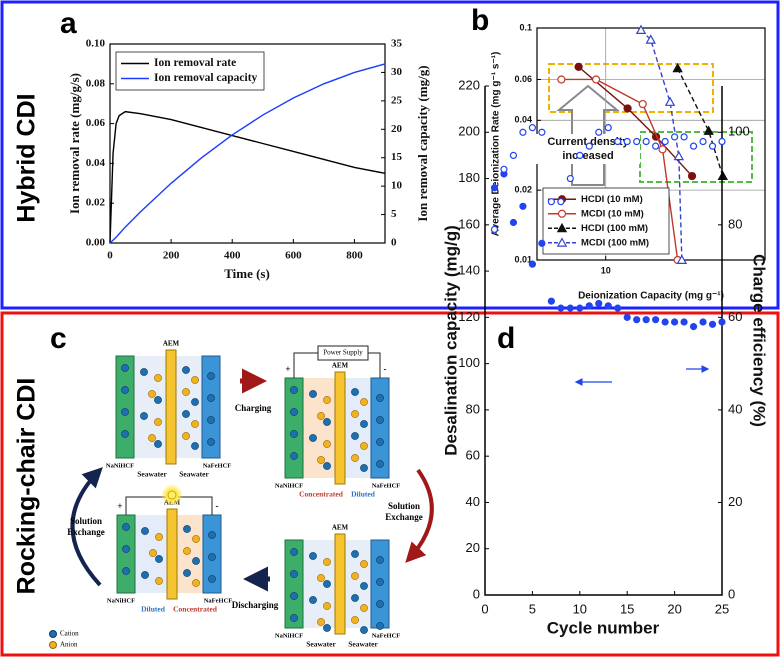 The width and height of the screenshot is (780, 657). I want to click on y2-tick-label: 20, so click(397, 129).